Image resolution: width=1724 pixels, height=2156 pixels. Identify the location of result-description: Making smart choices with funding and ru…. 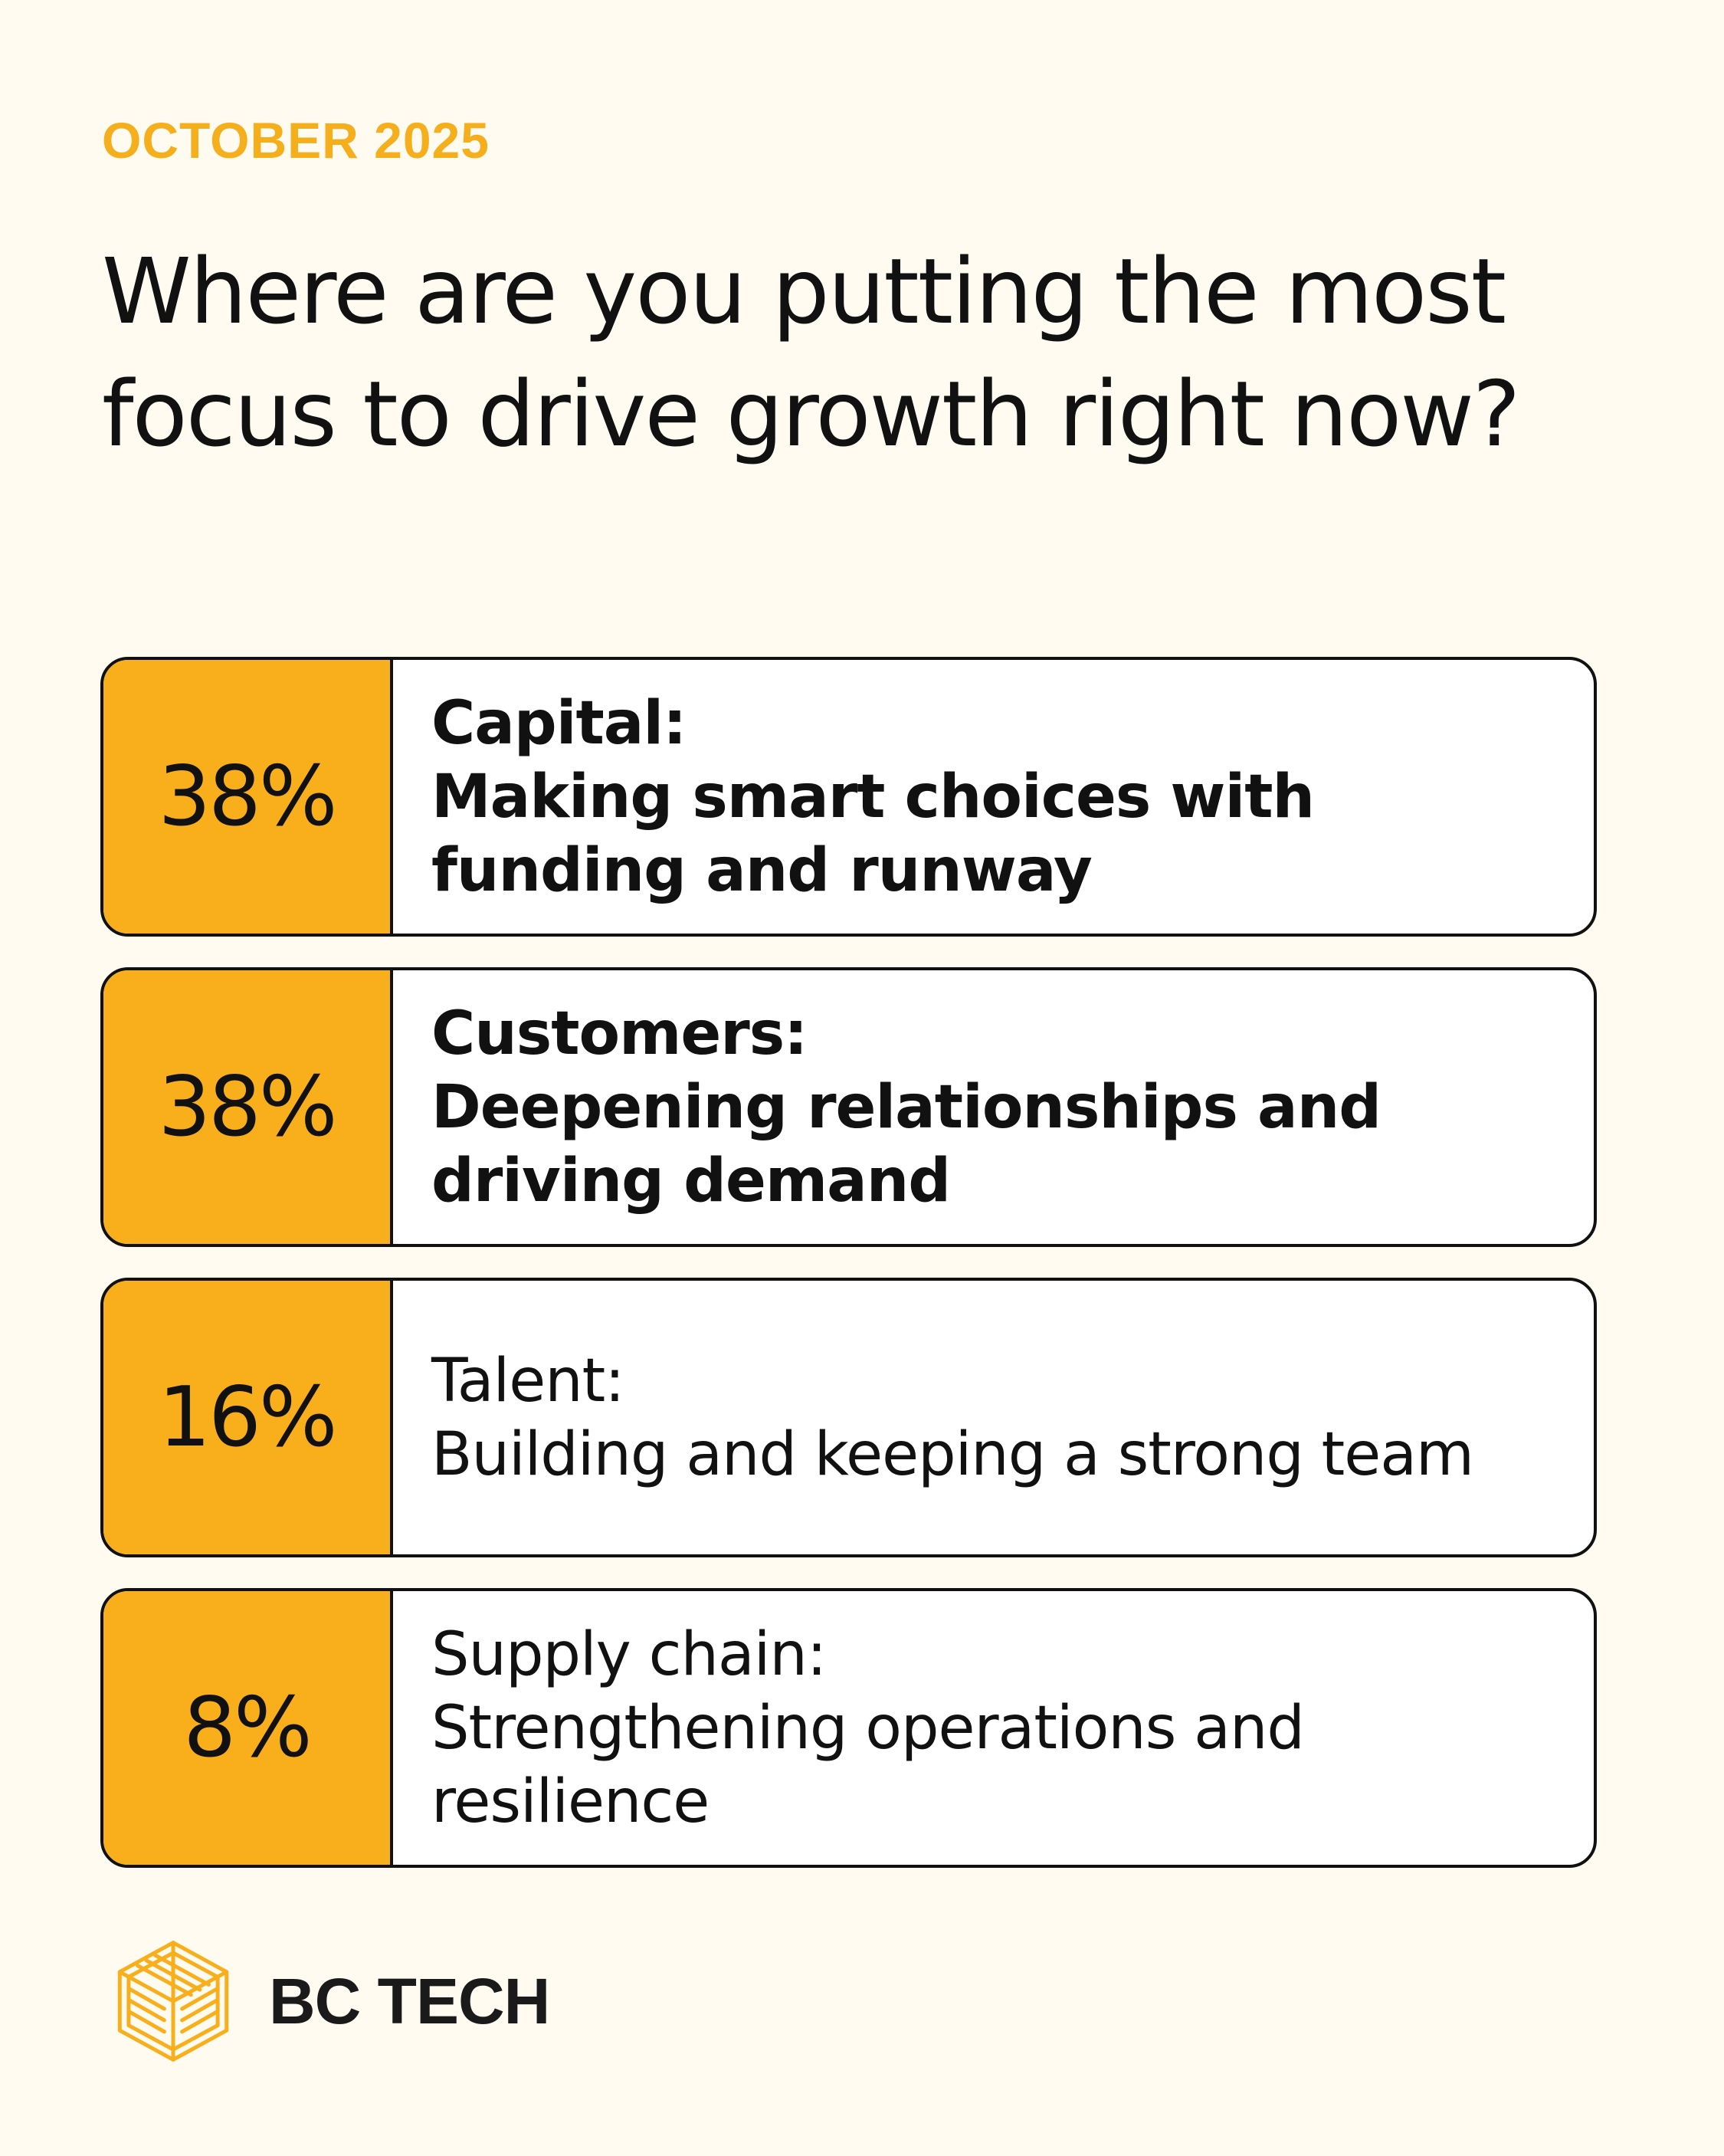
(873, 834).